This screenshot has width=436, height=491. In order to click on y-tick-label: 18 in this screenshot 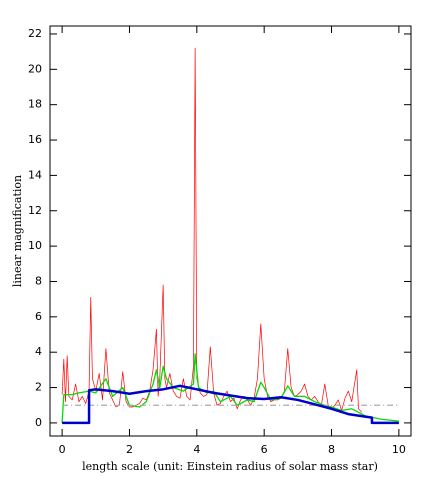, I will do `click(35, 104)`.